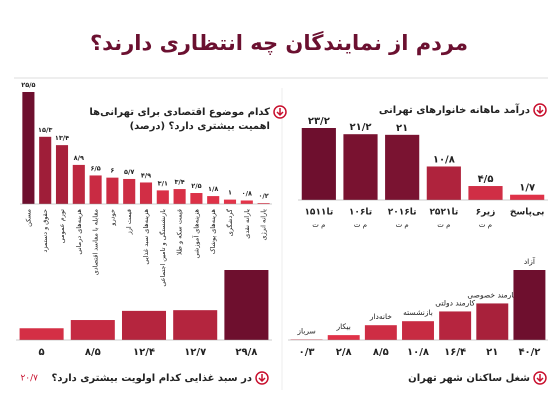  Describe the element at coordinates (455, 352) in the screenshot. I see `value-label: ۱۶/۴` at that location.